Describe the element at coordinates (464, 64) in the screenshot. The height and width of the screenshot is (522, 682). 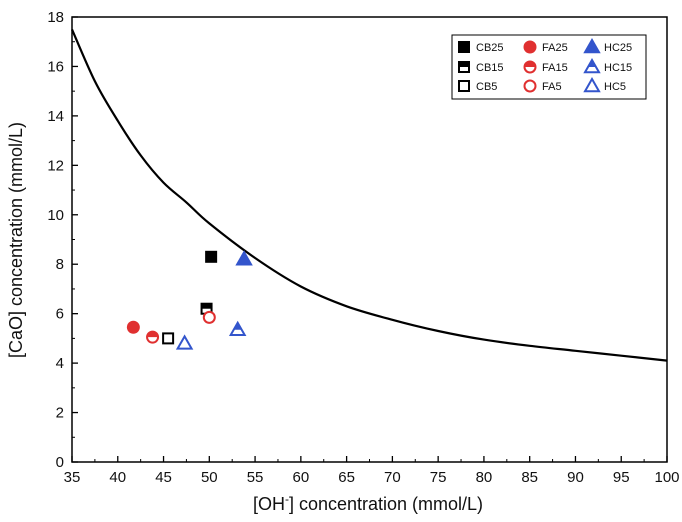
I see `legend-marker-cb15-half` at that location.